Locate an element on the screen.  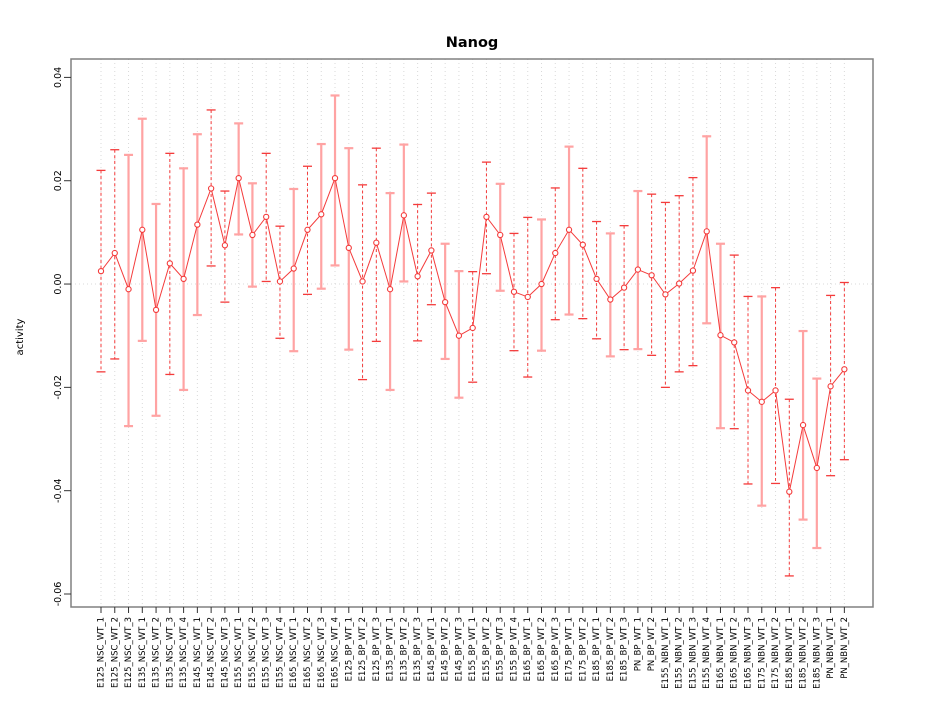
x-tick-label: E135_NSC_WT_2 is located at coordinates (157, 652).